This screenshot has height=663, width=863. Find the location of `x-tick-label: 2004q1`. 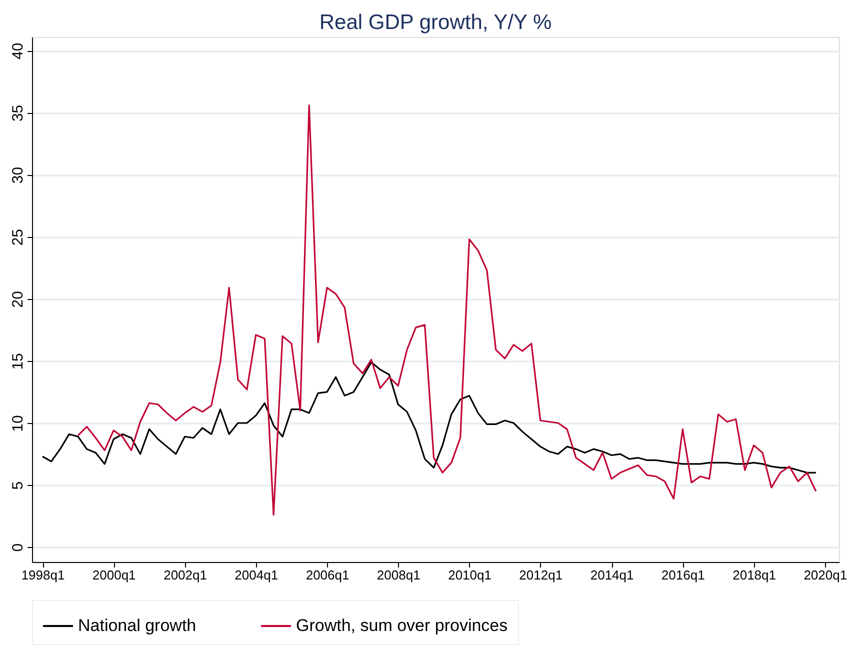

x-tick-label: 2004q1 is located at coordinates (256, 575).